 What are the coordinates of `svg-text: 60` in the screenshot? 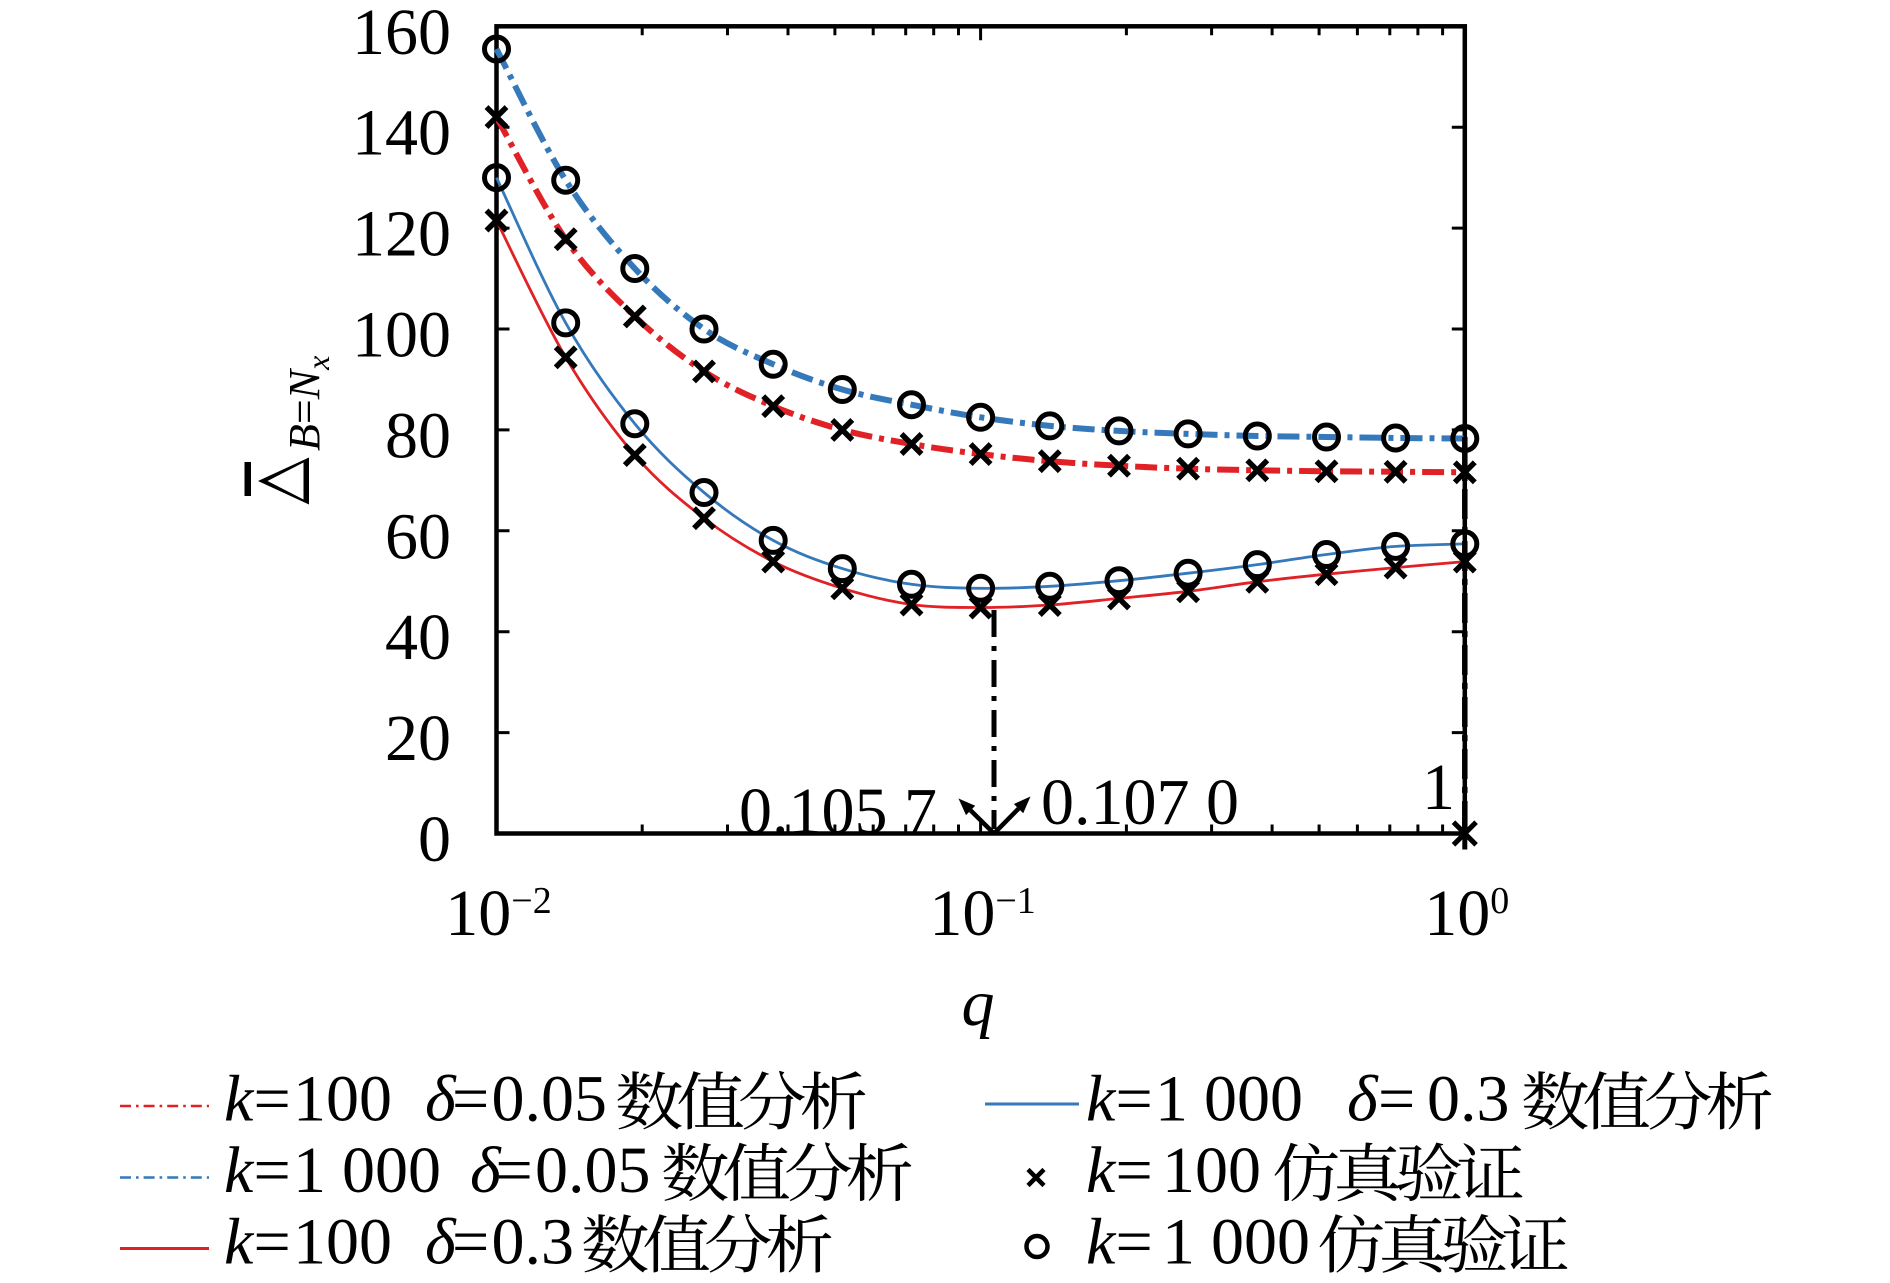 It's located at (418, 536).